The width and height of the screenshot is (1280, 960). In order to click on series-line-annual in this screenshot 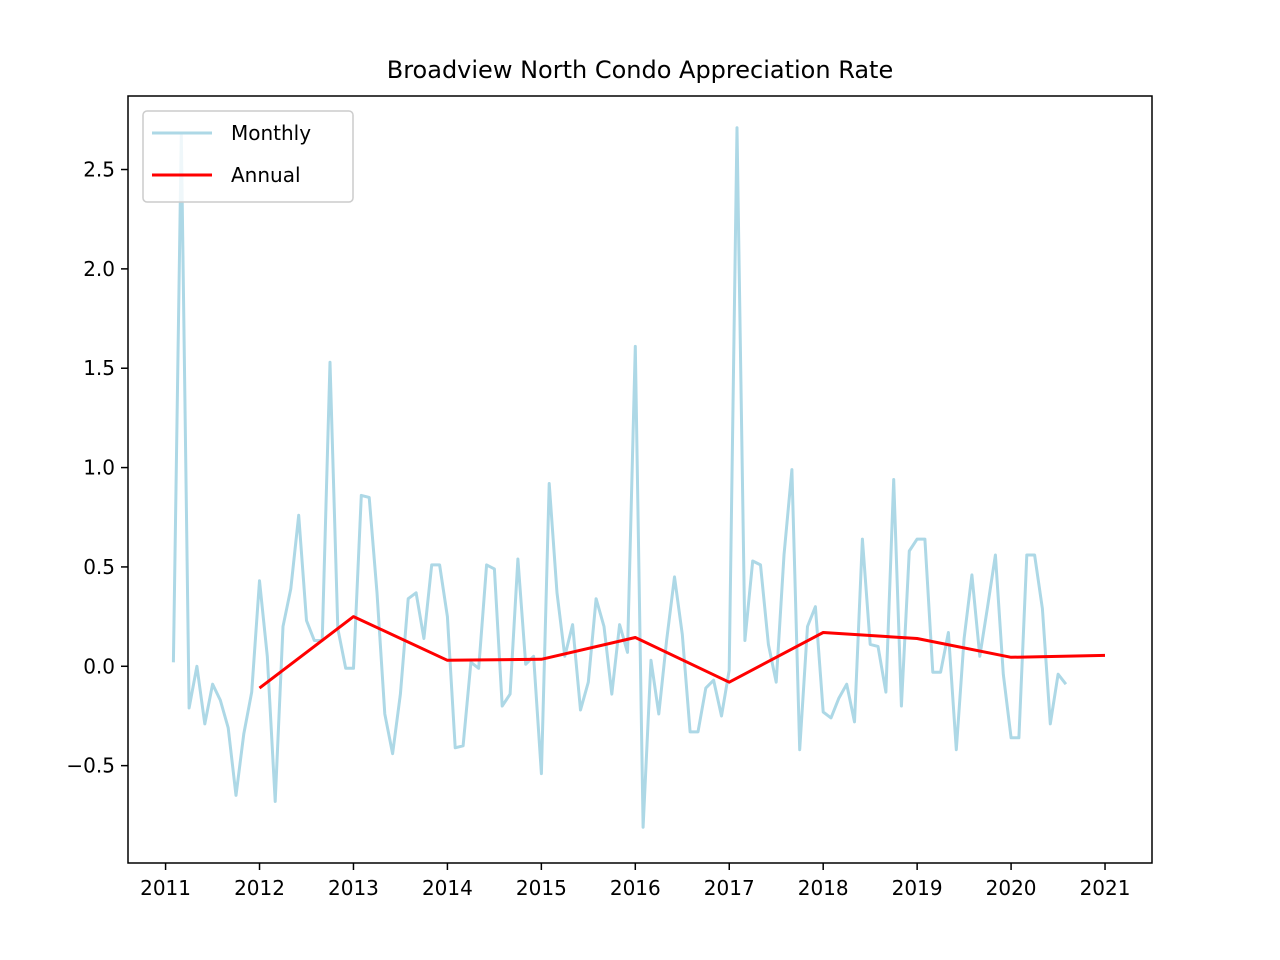, I will do `click(682, 652)`.